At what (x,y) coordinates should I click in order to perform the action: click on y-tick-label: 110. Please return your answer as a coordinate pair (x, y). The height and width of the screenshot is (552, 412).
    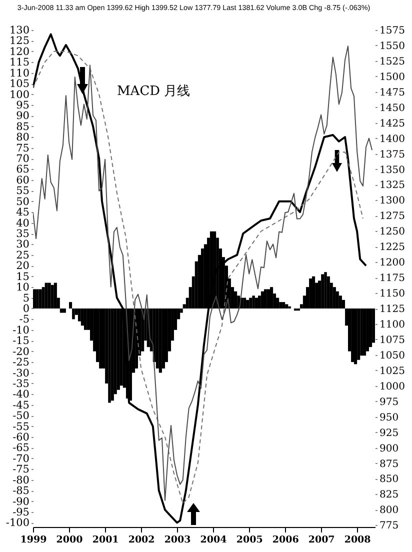
    Looking at the image, I should click on (19, 73).